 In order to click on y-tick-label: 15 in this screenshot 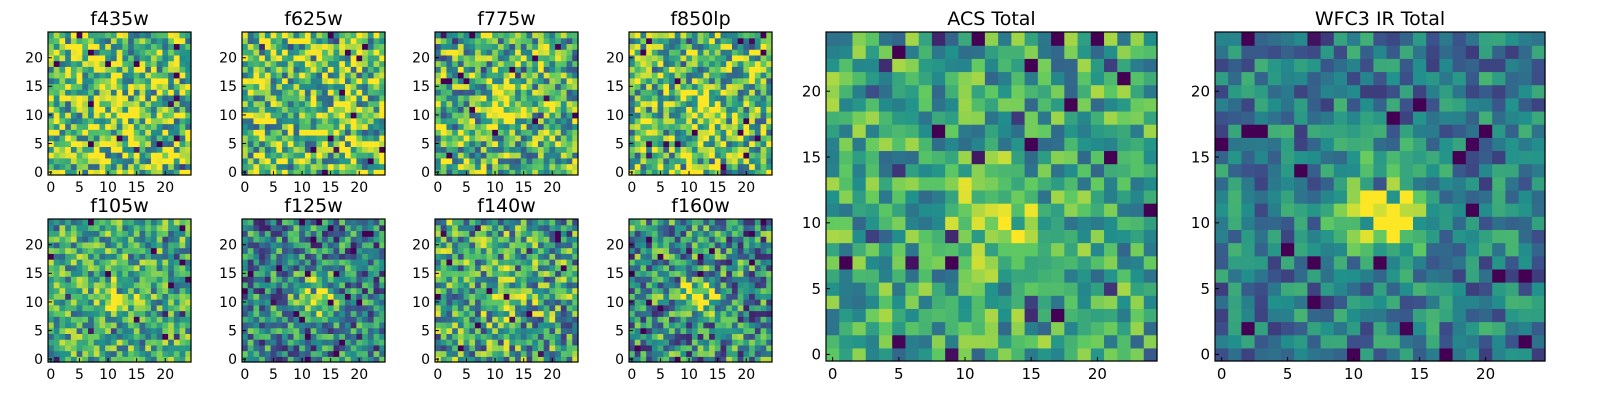, I will do `click(34, 87)`.